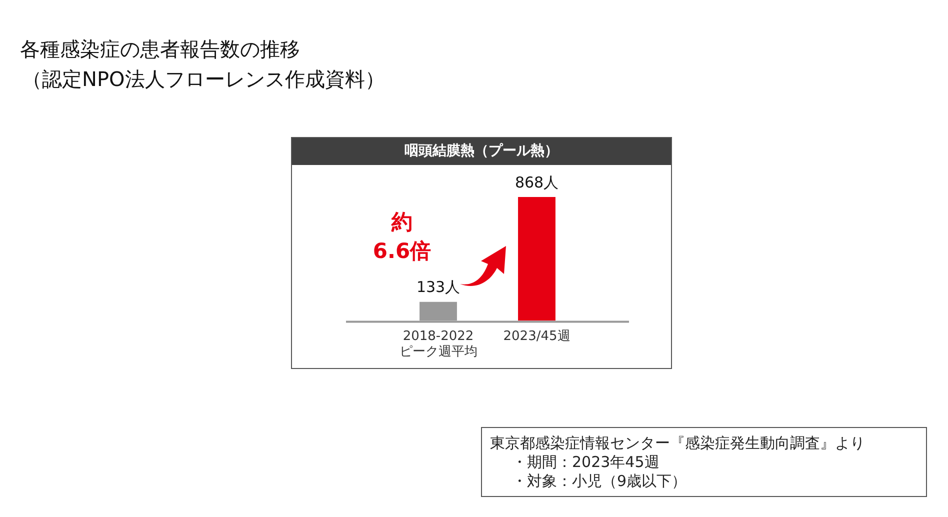  Describe the element at coordinates (536, 336) in the screenshot. I see `x-tick-label: 2023/45週` at that location.